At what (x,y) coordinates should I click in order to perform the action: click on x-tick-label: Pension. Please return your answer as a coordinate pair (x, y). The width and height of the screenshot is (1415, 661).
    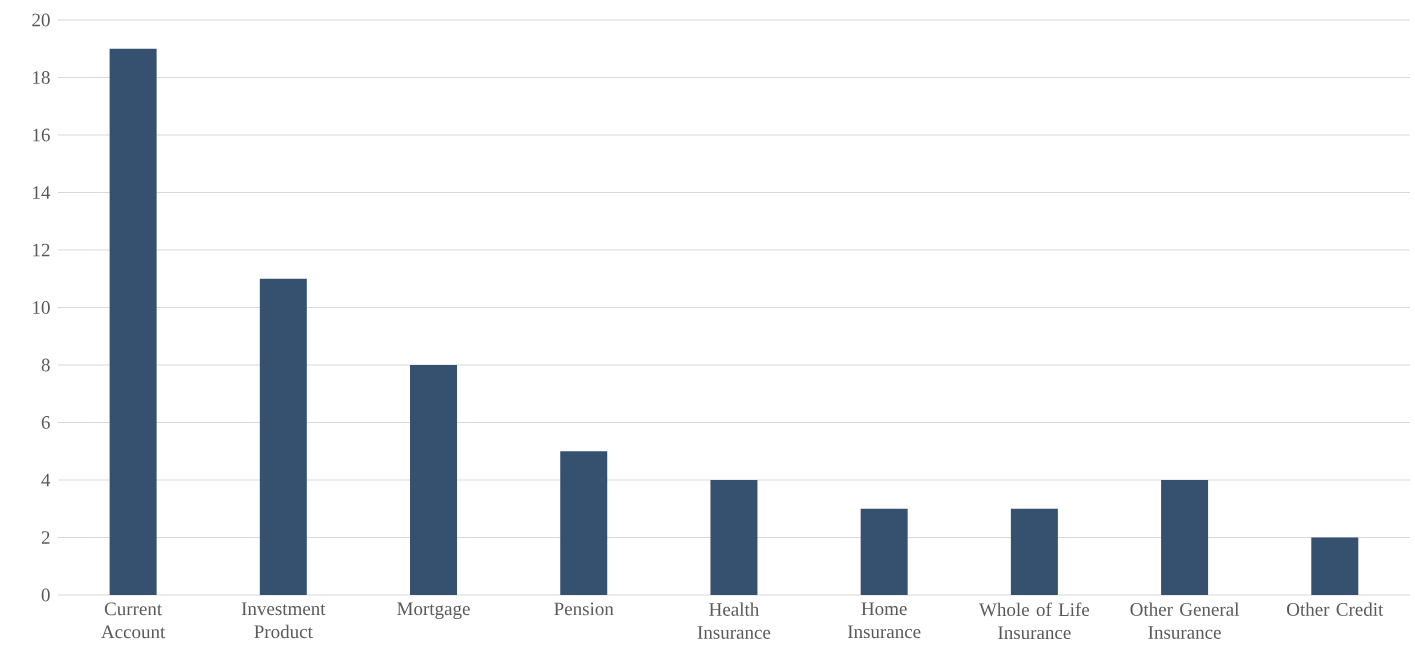
    Looking at the image, I should click on (584, 609).